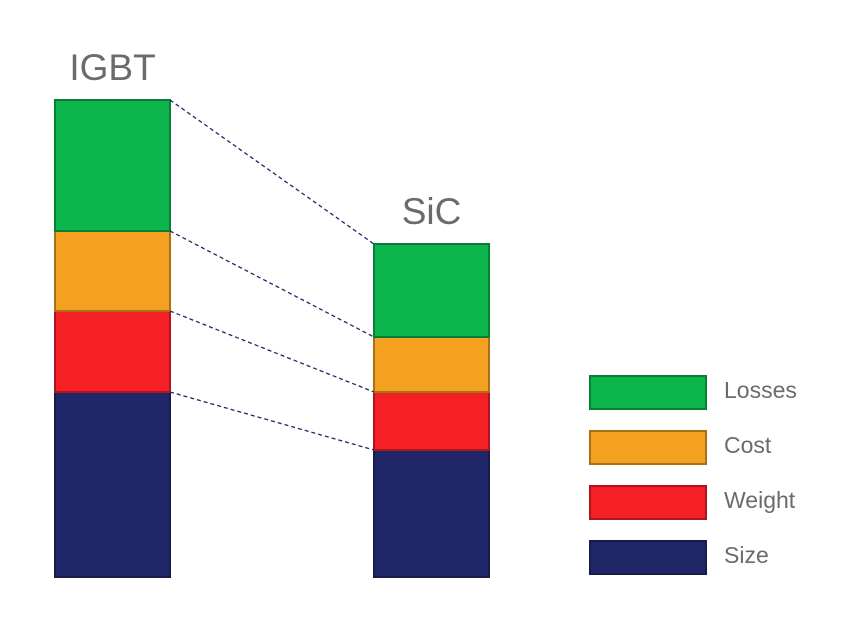 The image size is (866, 621). What do you see at coordinates (760, 390) in the screenshot?
I see `legend-label: Losses` at bounding box center [760, 390].